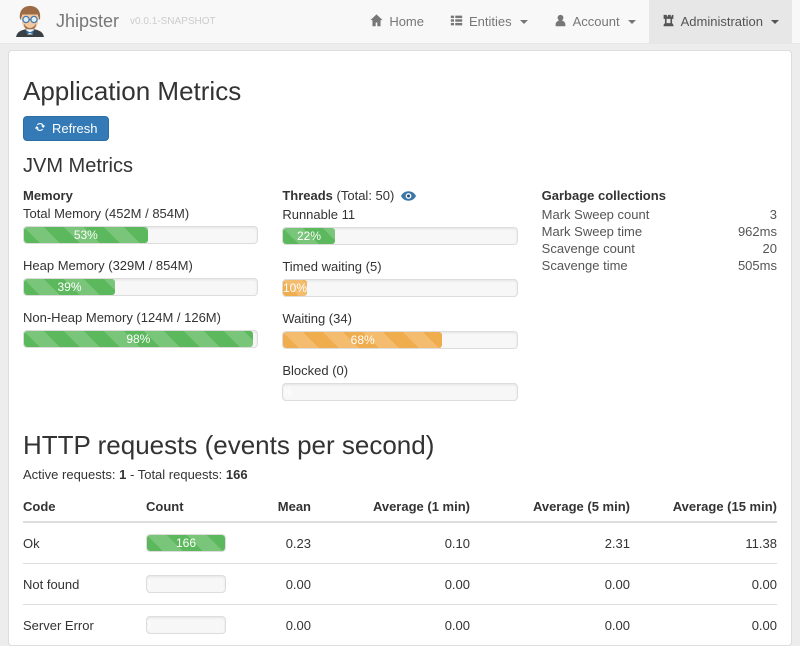  What do you see at coordinates (274, 625) in the screenshot?
I see `mean-cell: 0.00` at bounding box center [274, 625].